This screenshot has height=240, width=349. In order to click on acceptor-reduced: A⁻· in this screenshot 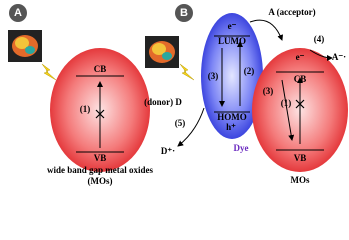, I will do `click(339, 57)`.